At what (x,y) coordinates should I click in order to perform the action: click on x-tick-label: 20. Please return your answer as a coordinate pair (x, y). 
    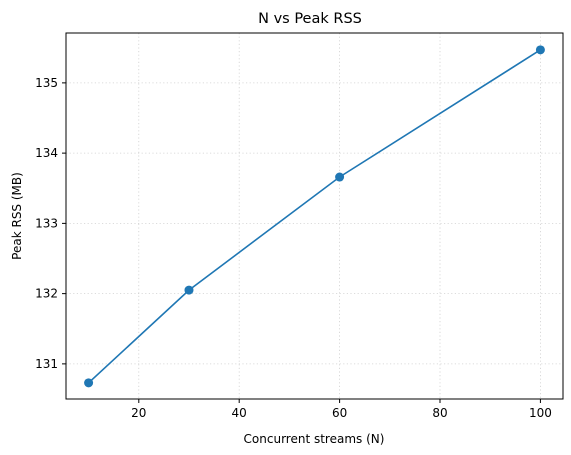
    Looking at the image, I should click on (138, 413).